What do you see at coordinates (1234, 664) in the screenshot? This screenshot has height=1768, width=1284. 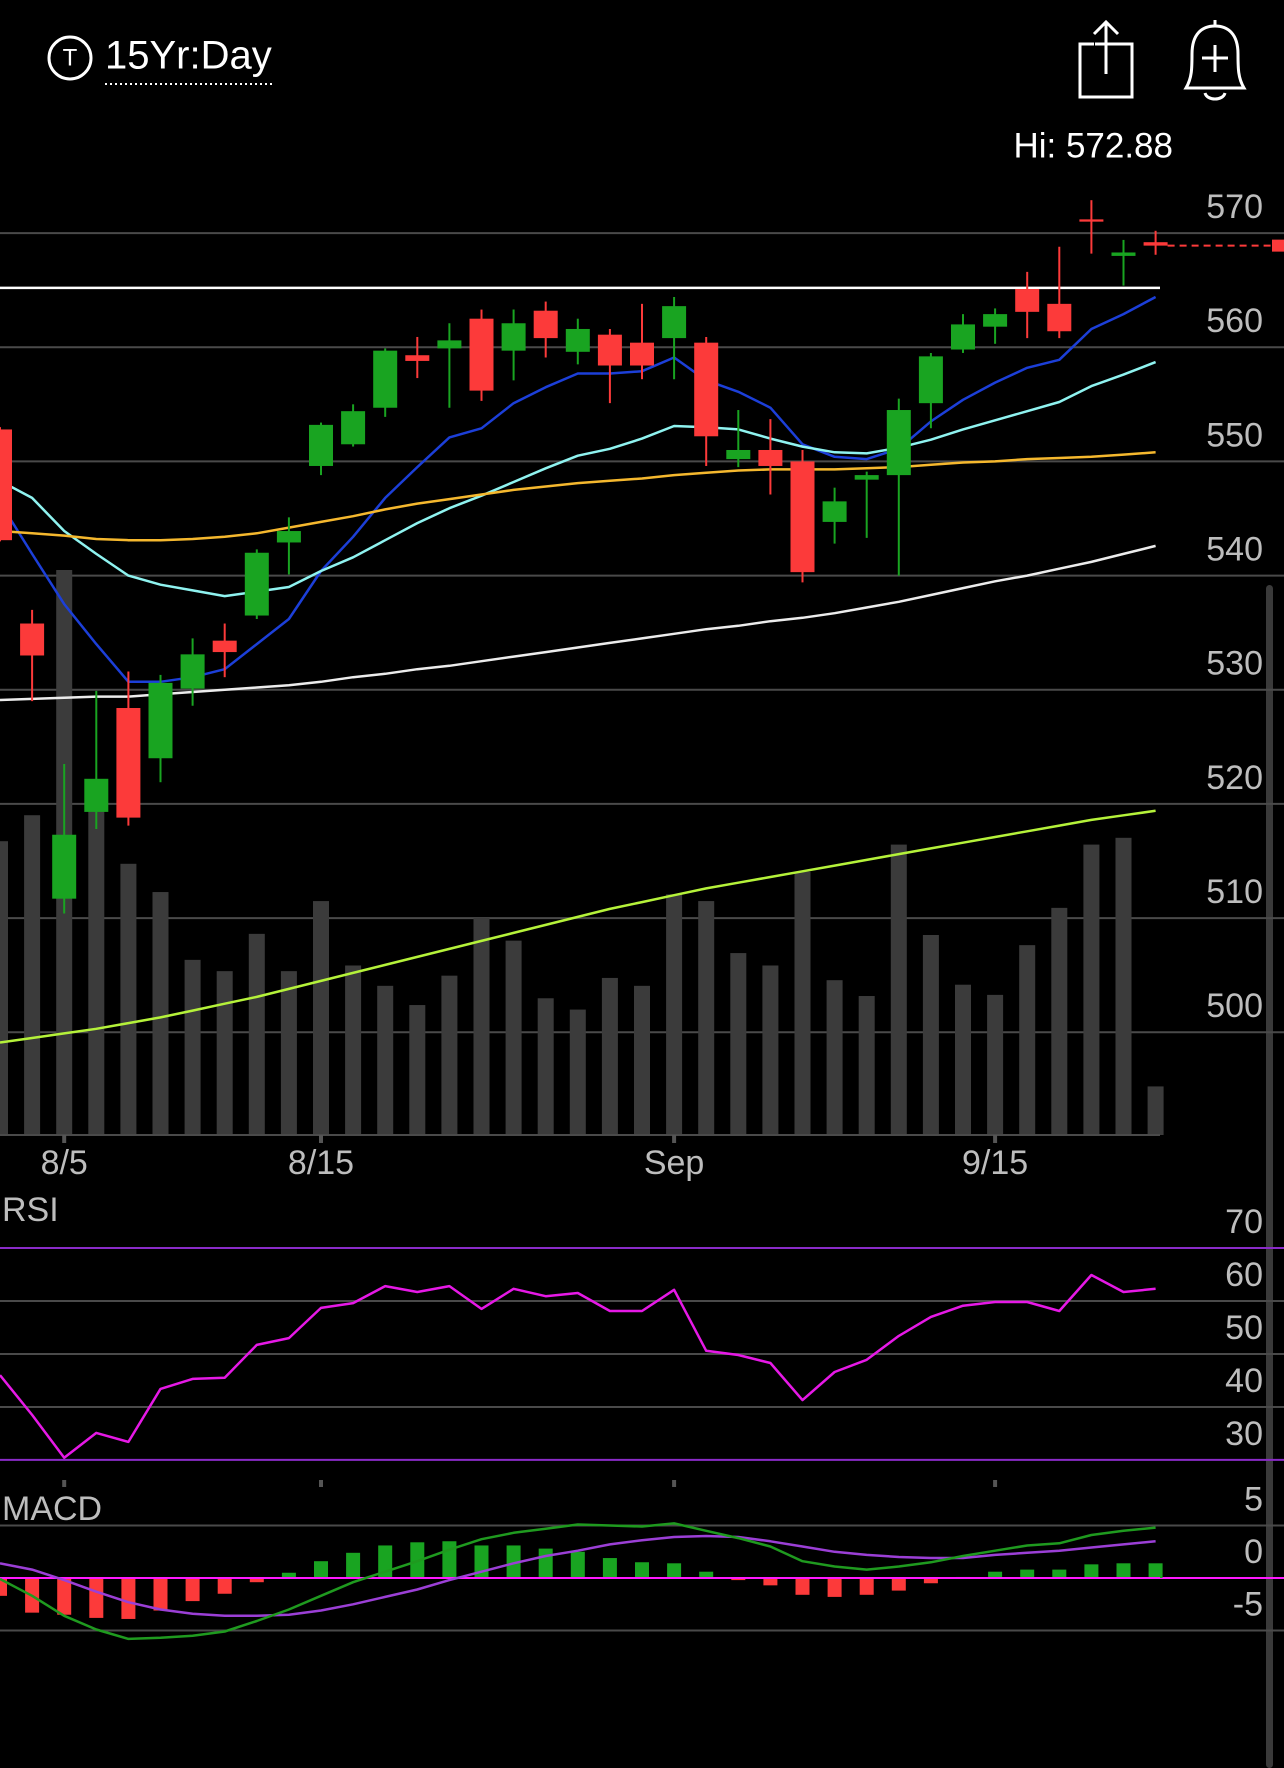 I see `y-tick-label: 530` at bounding box center [1234, 664].